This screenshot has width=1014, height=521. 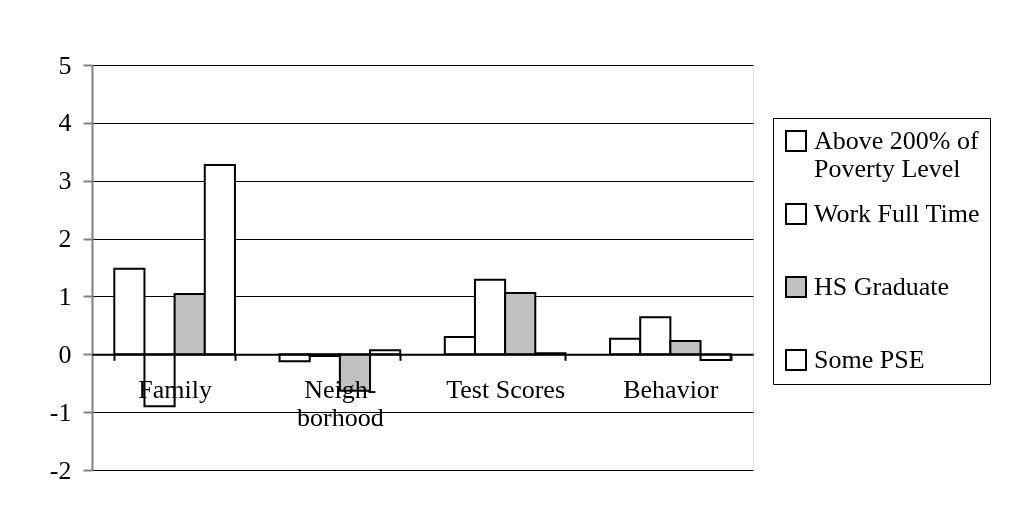 I want to click on y-tick-label: 4, so click(x=65, y=123).